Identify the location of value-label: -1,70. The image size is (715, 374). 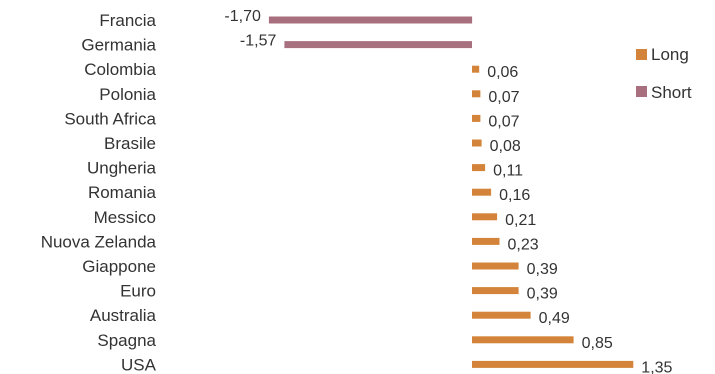
(242, 16).